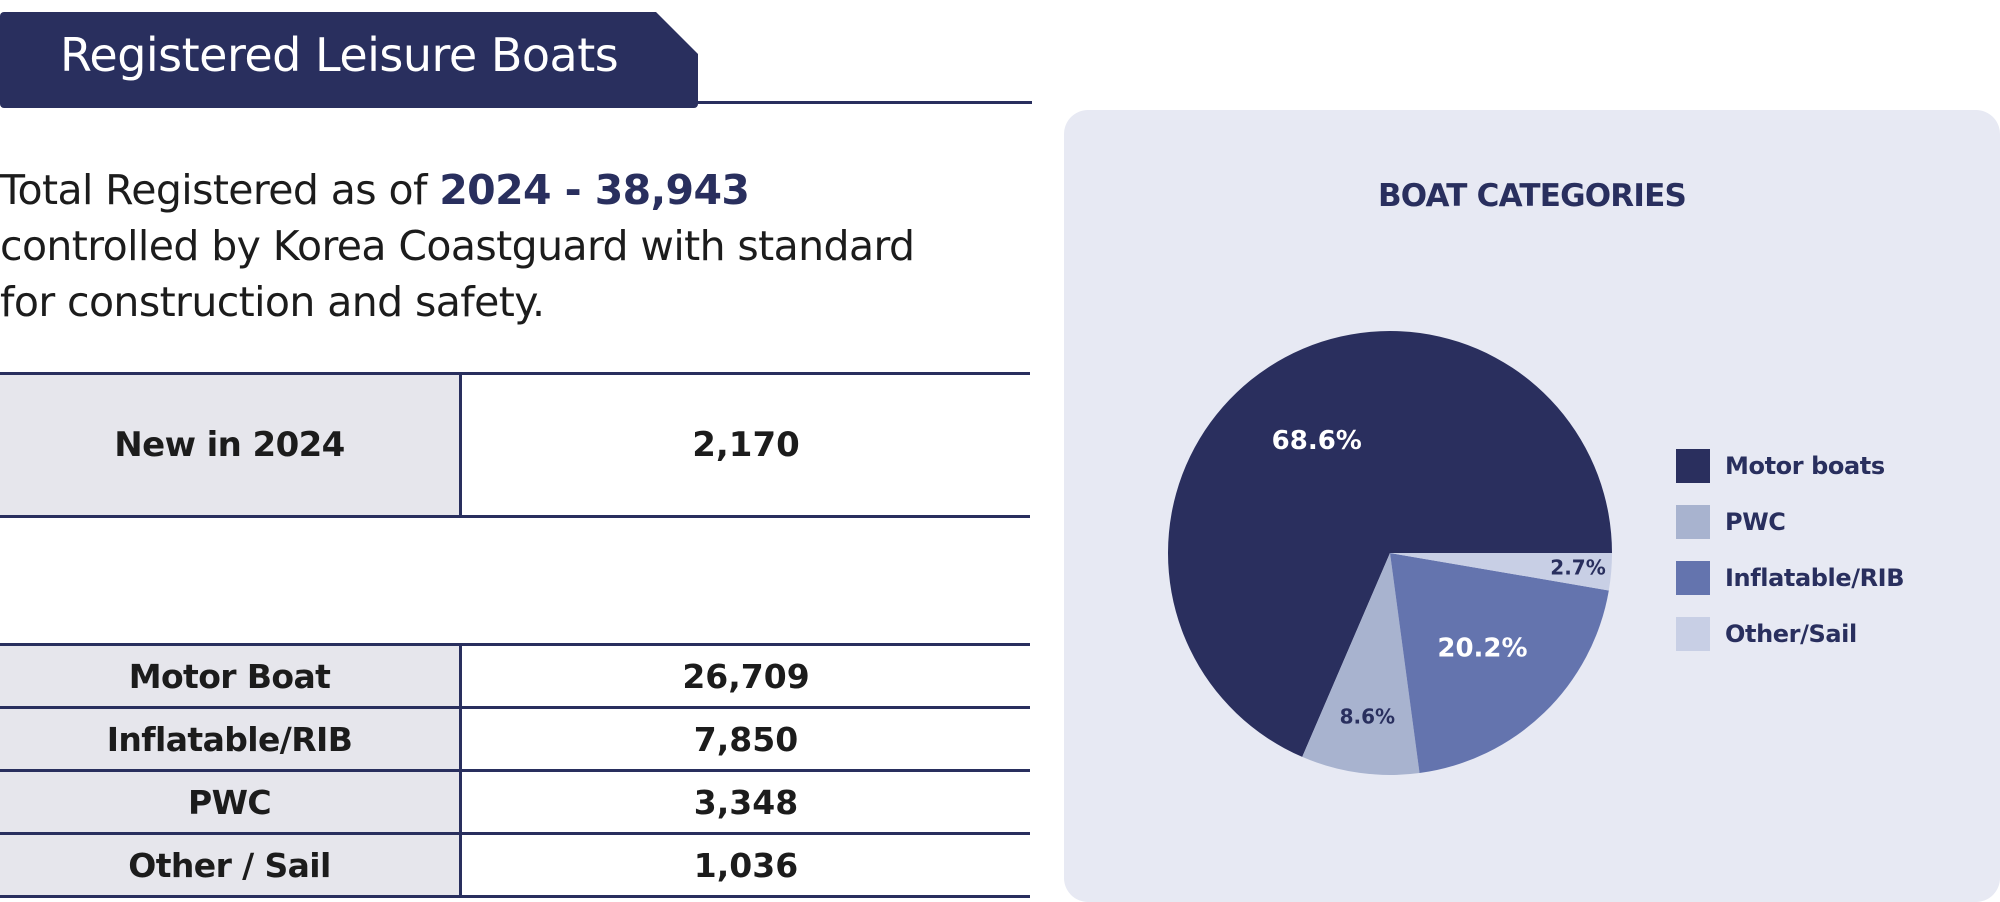 The image size is (2000, 902). I want to click on legend-label: Other/Sail, so click(1791, 634).